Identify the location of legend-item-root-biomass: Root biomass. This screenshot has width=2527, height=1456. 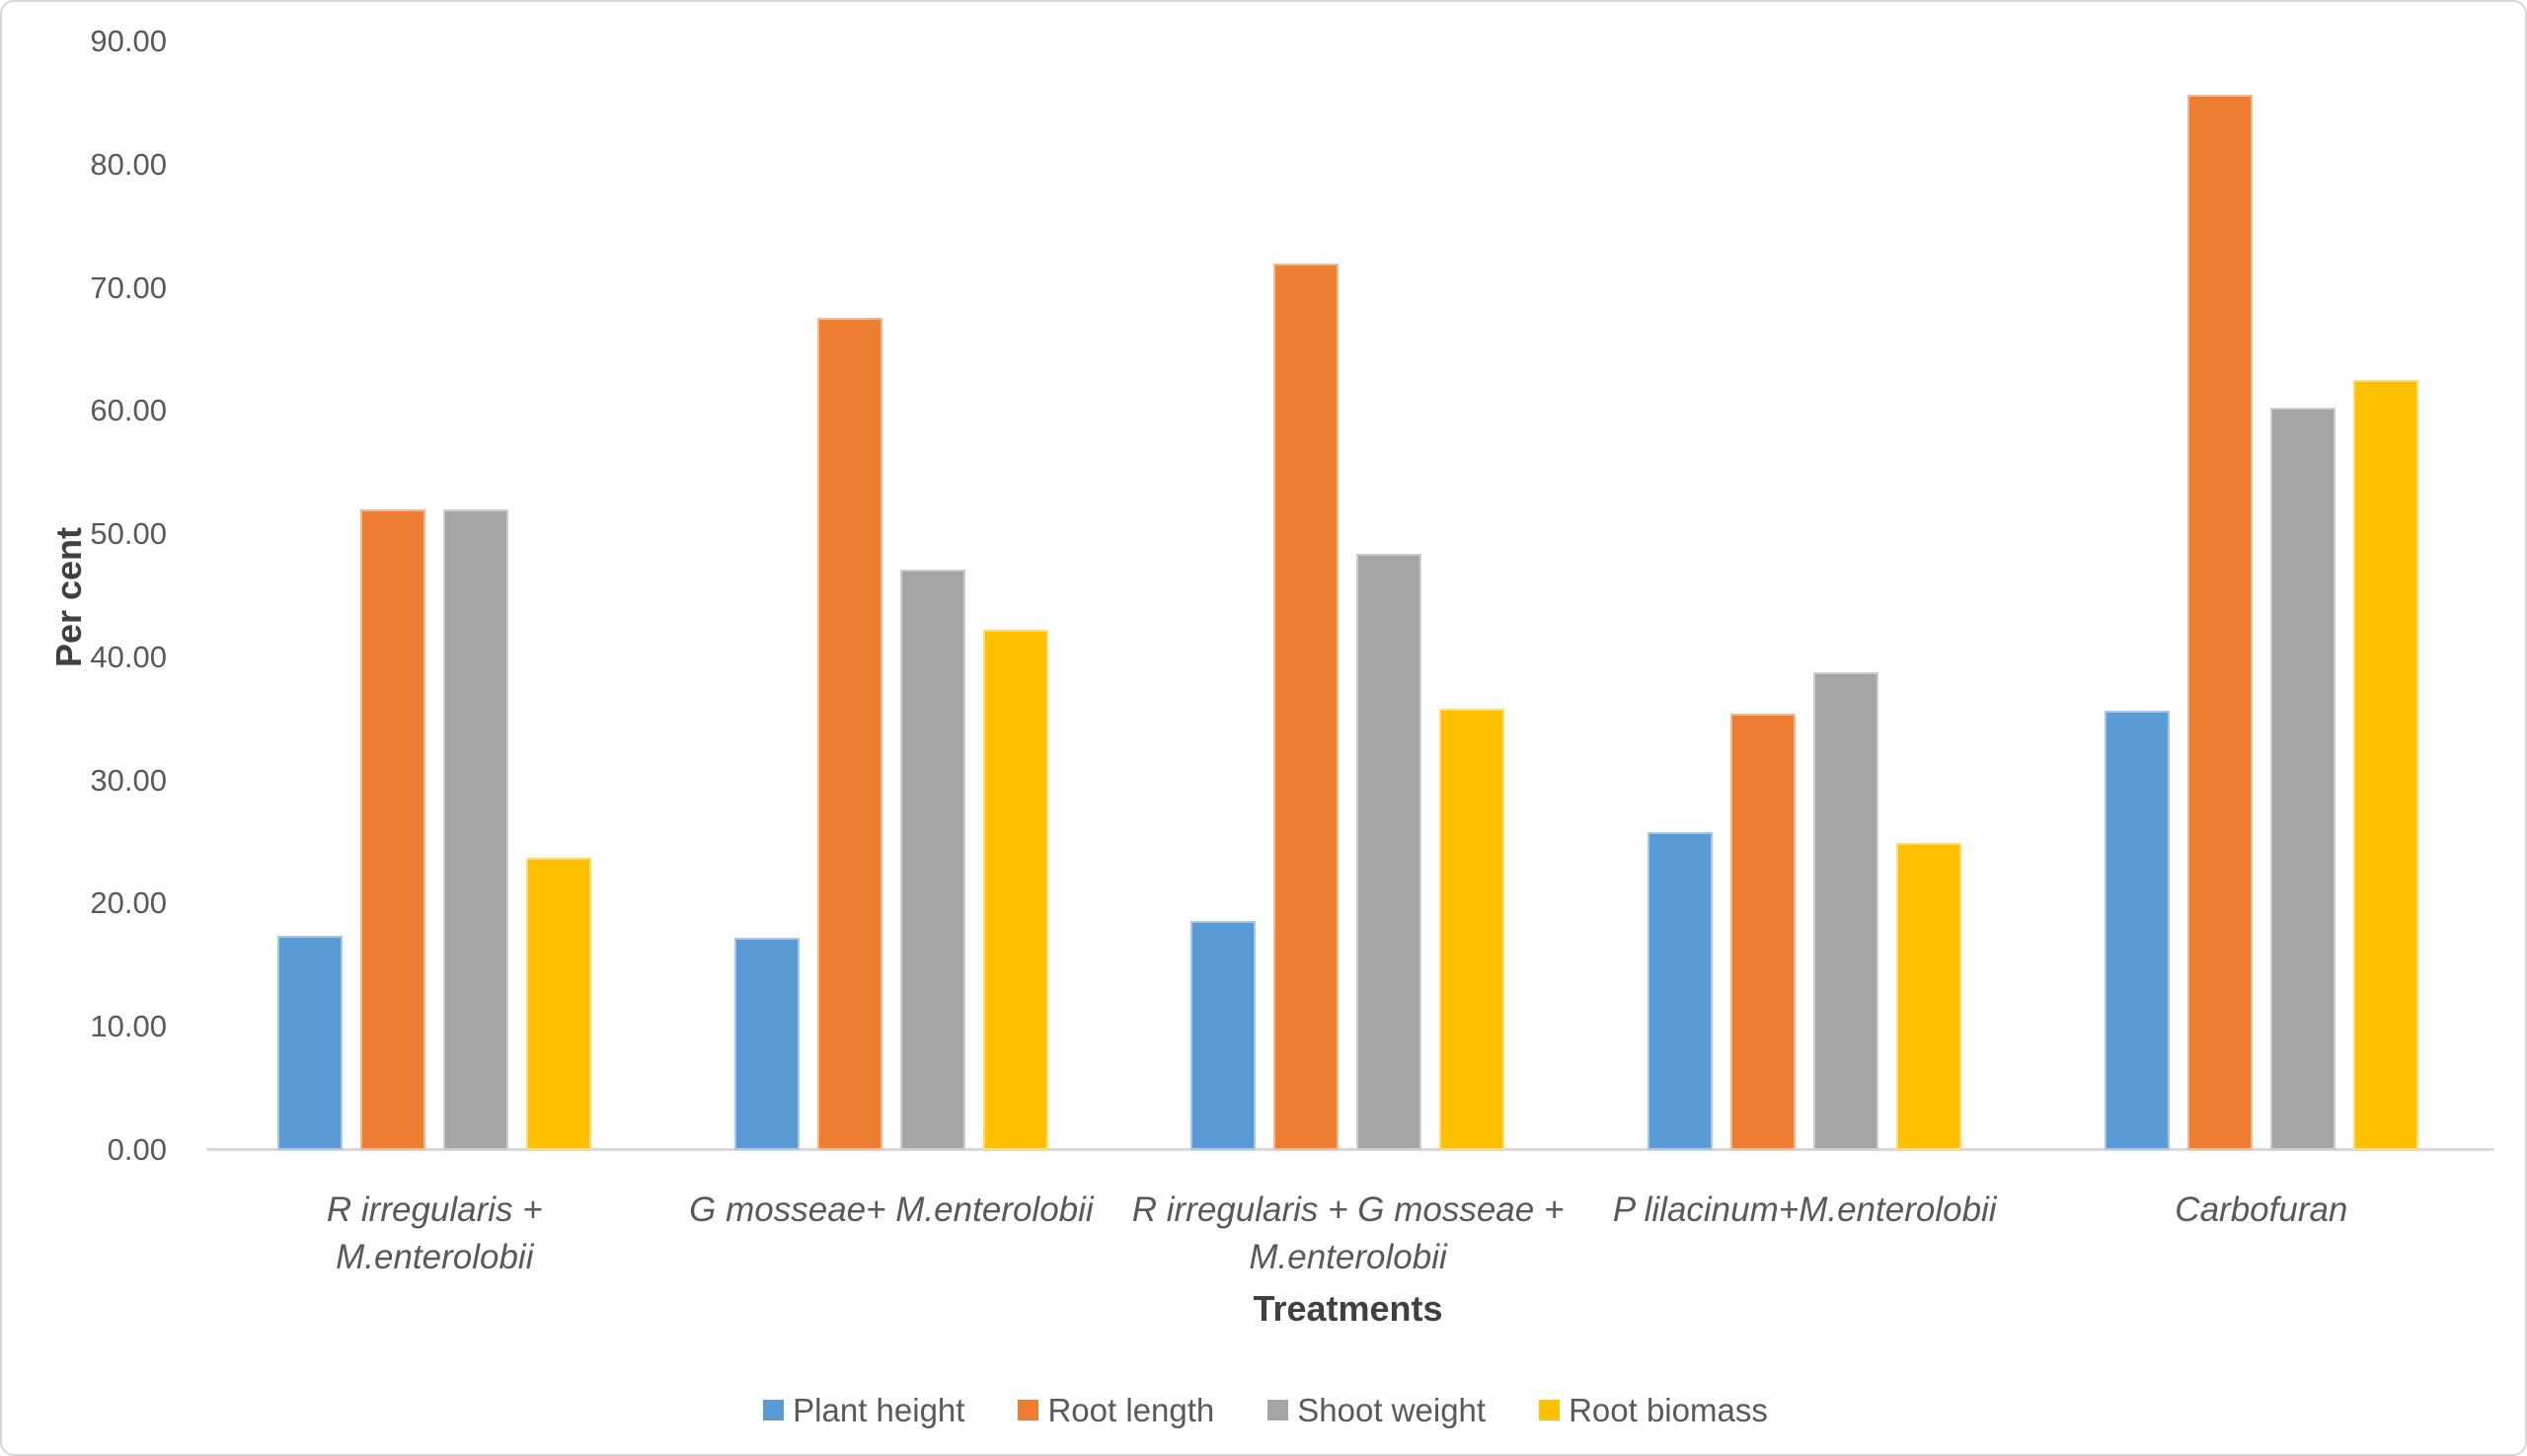
(1653, 1410).